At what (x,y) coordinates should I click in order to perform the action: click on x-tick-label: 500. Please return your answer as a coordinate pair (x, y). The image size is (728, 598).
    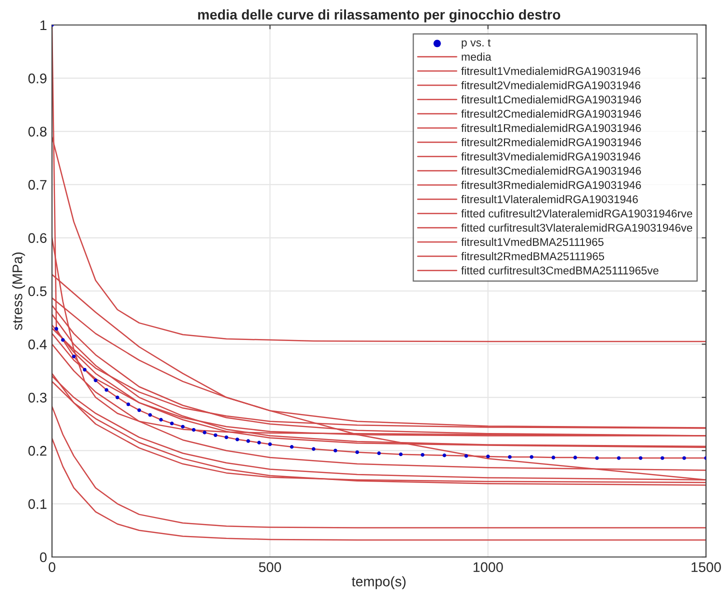
    Looking at the image, I should click on (270, 567).